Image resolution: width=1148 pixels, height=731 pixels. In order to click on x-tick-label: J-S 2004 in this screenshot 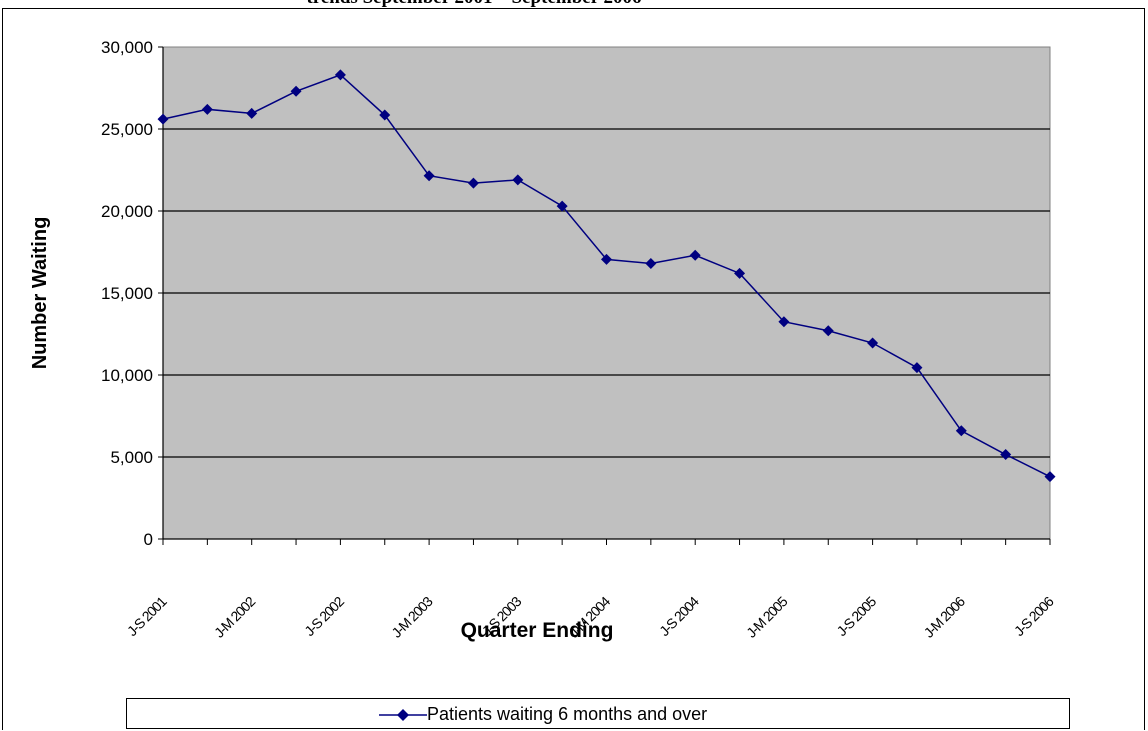, I will do `click(679, 616)`.